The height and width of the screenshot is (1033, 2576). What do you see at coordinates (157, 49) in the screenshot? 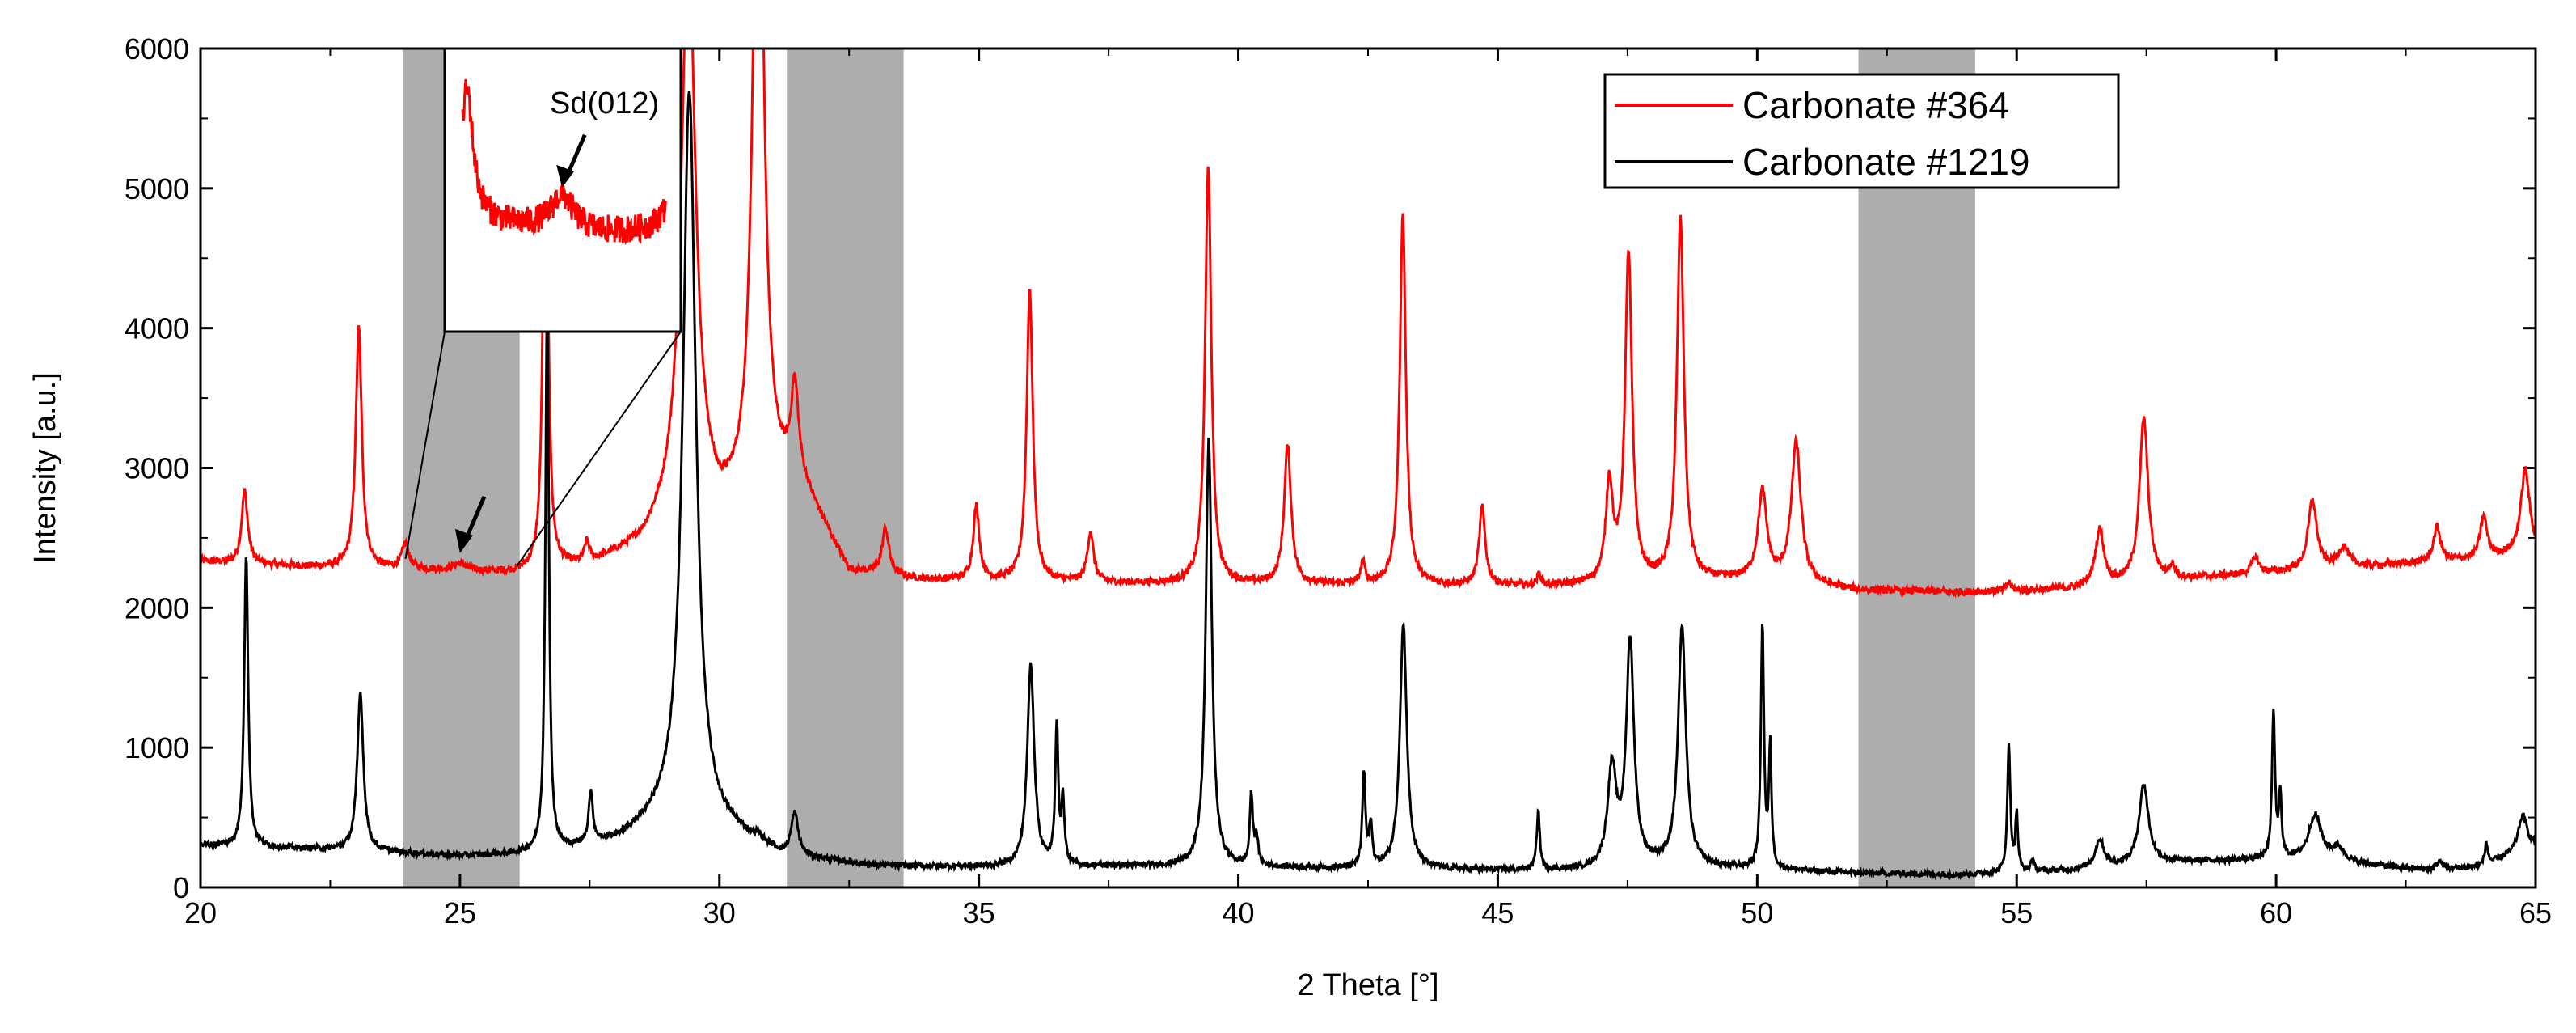
I see `y-tick-label-6000: 6000` at bounding box center [157, 49].